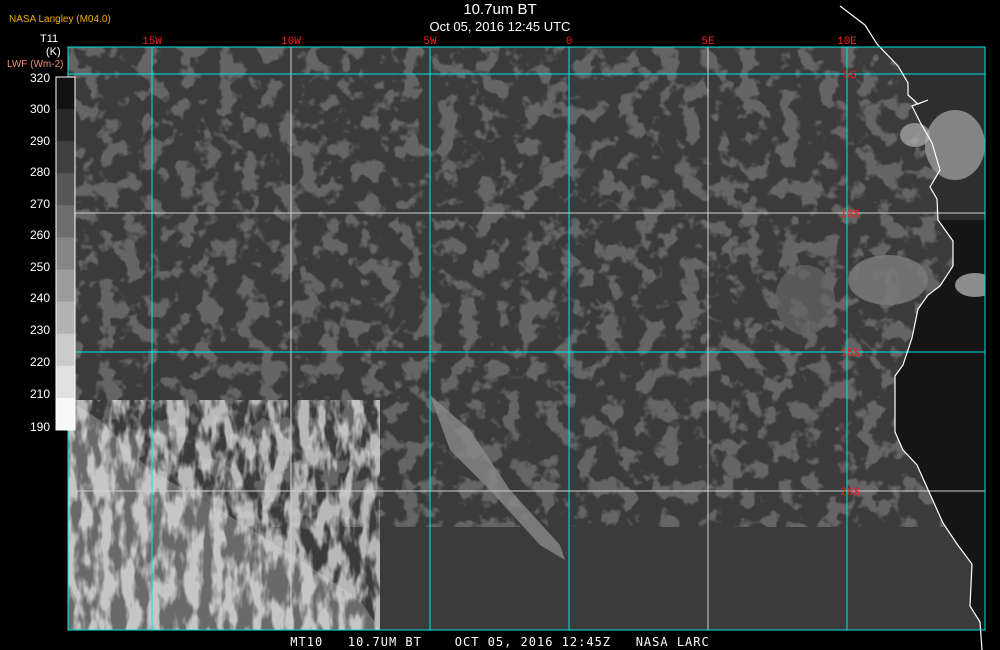 This screenshot has width=1000, height=650. Describe the element at coordinates (291, 42) in the screenshot. I see `longitude-label: 10W` at that location.